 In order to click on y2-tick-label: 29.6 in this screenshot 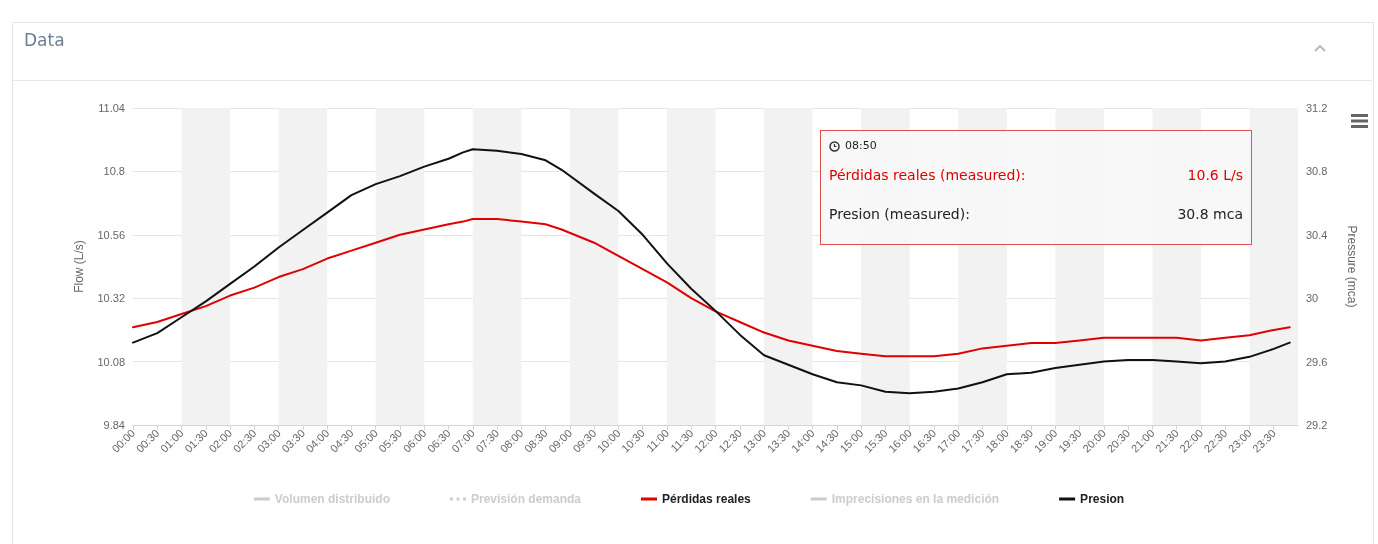, I will do `click(1317, 361)`.